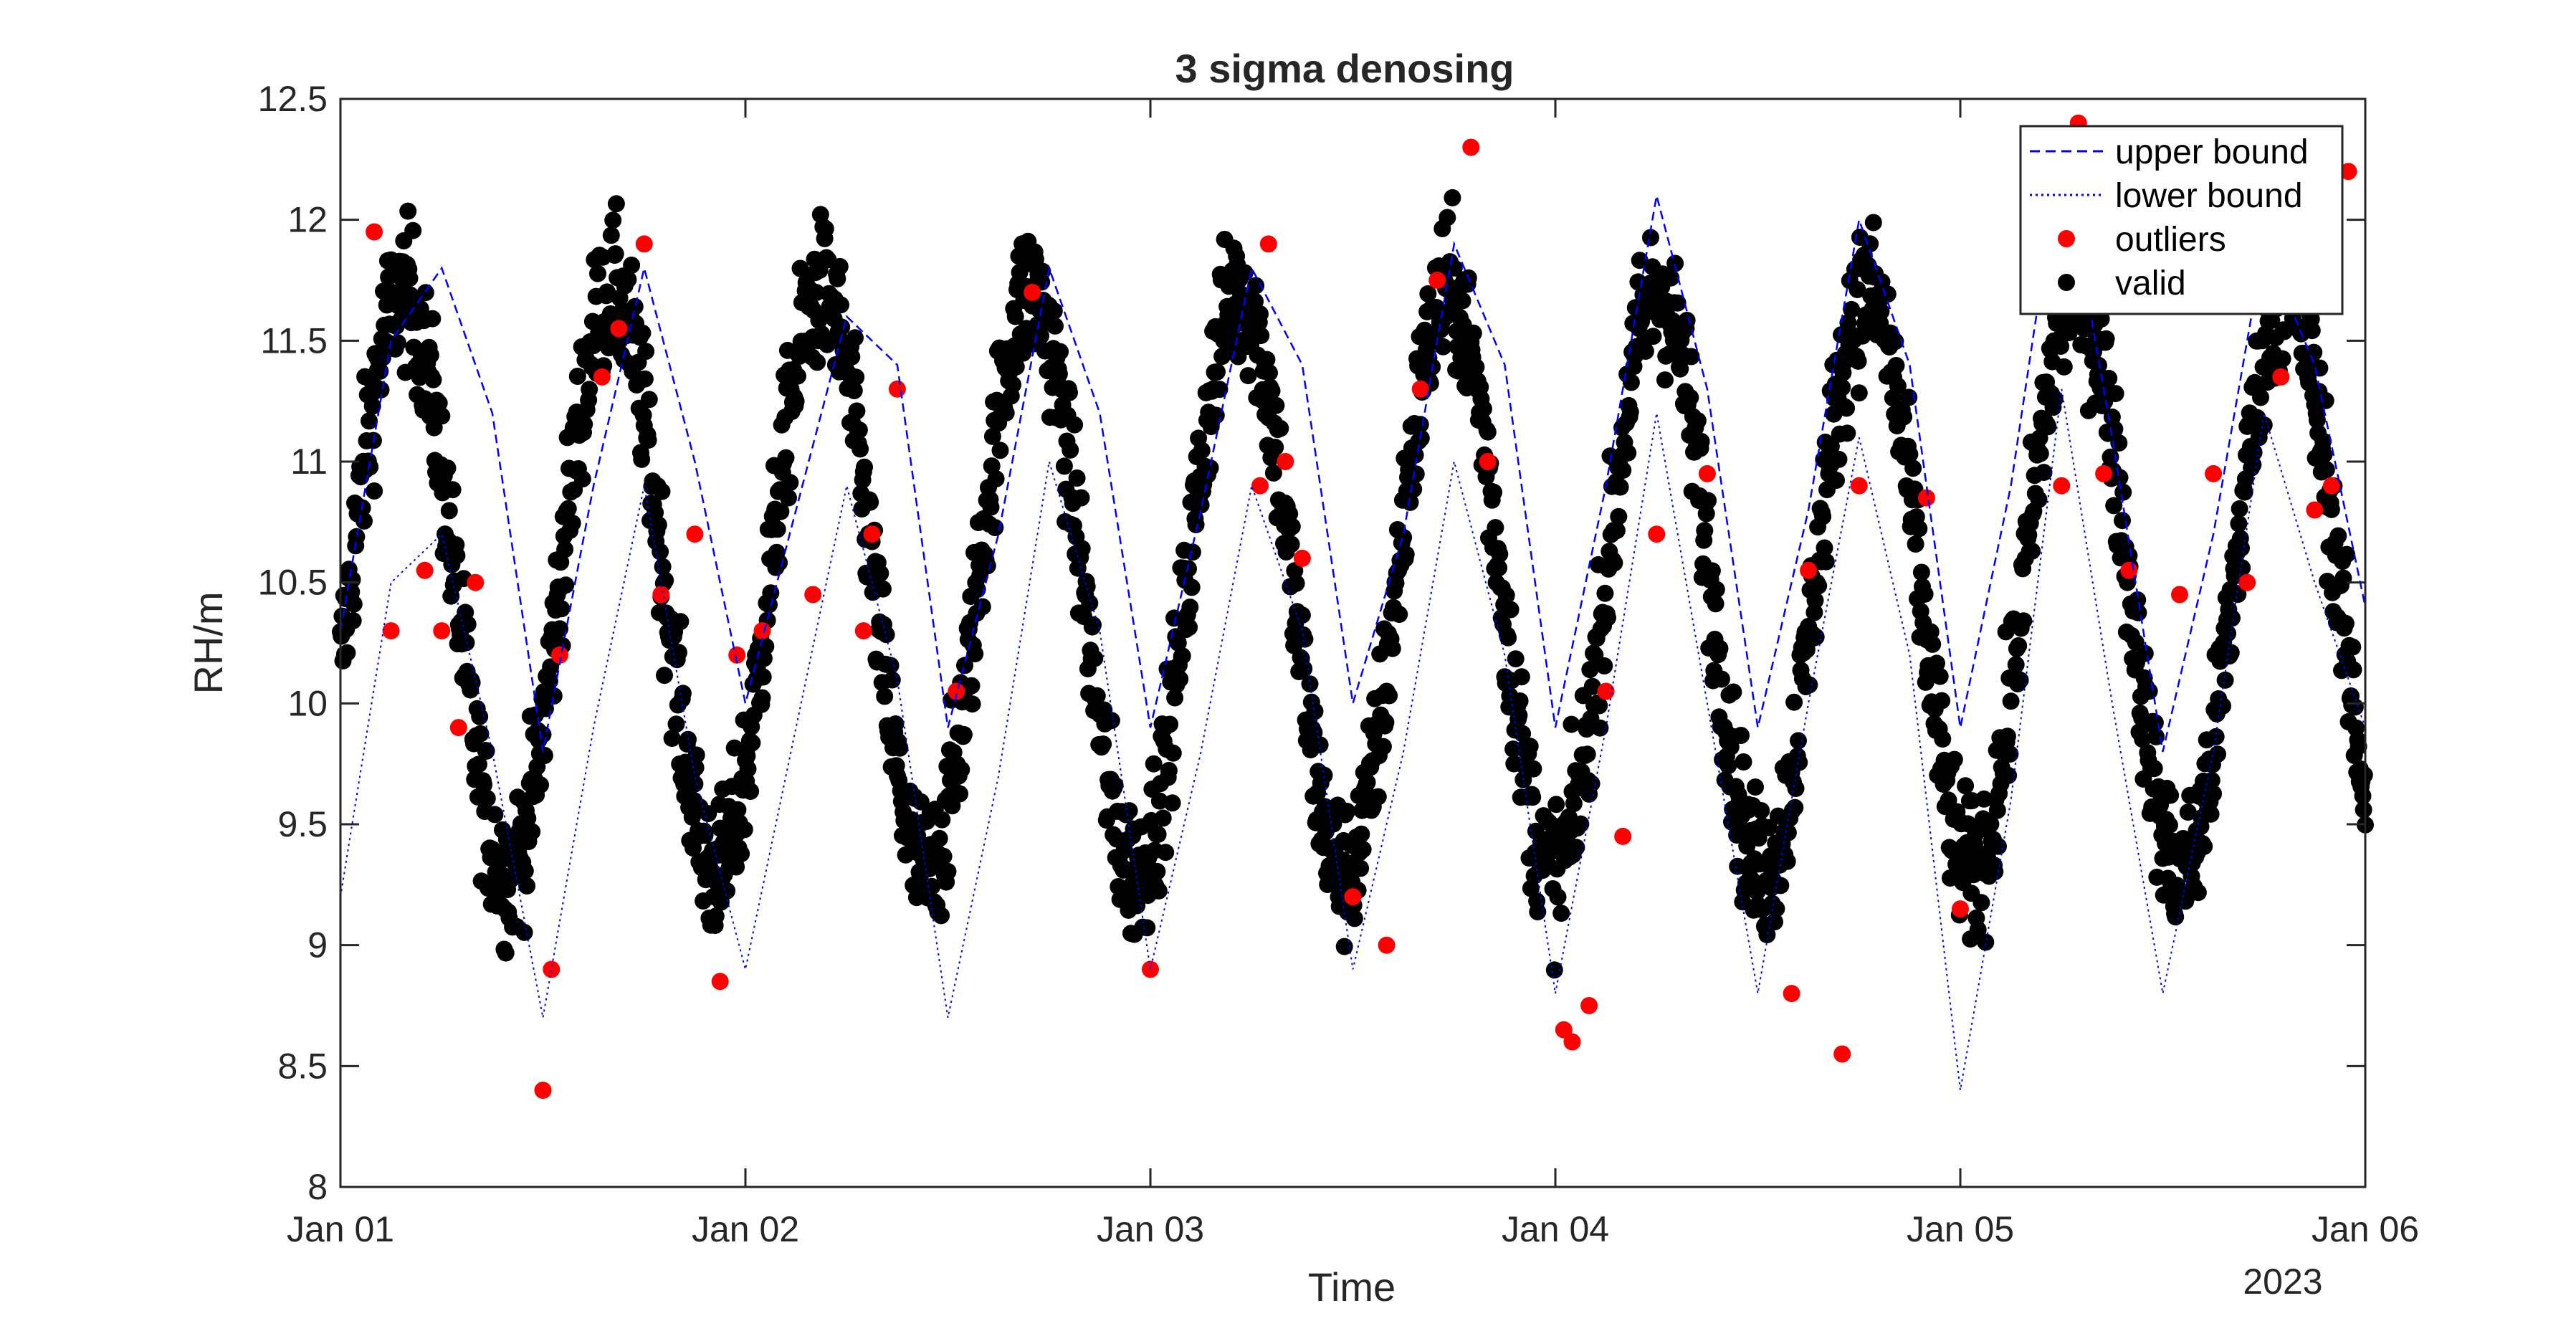 The width and height of the screenshot is (2576, 1326). I want to click on x-tick-label: Jan 03, so click(1150, 1229).